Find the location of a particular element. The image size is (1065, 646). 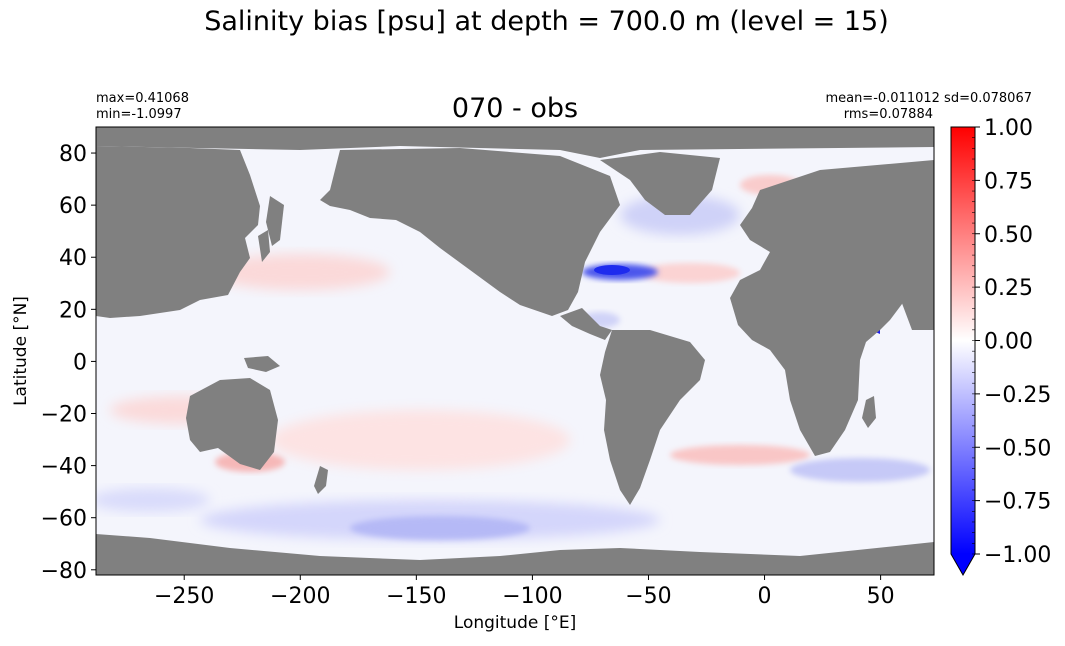

colorbar-tick-label: 0.00 is located at coordinates (1008, 342).